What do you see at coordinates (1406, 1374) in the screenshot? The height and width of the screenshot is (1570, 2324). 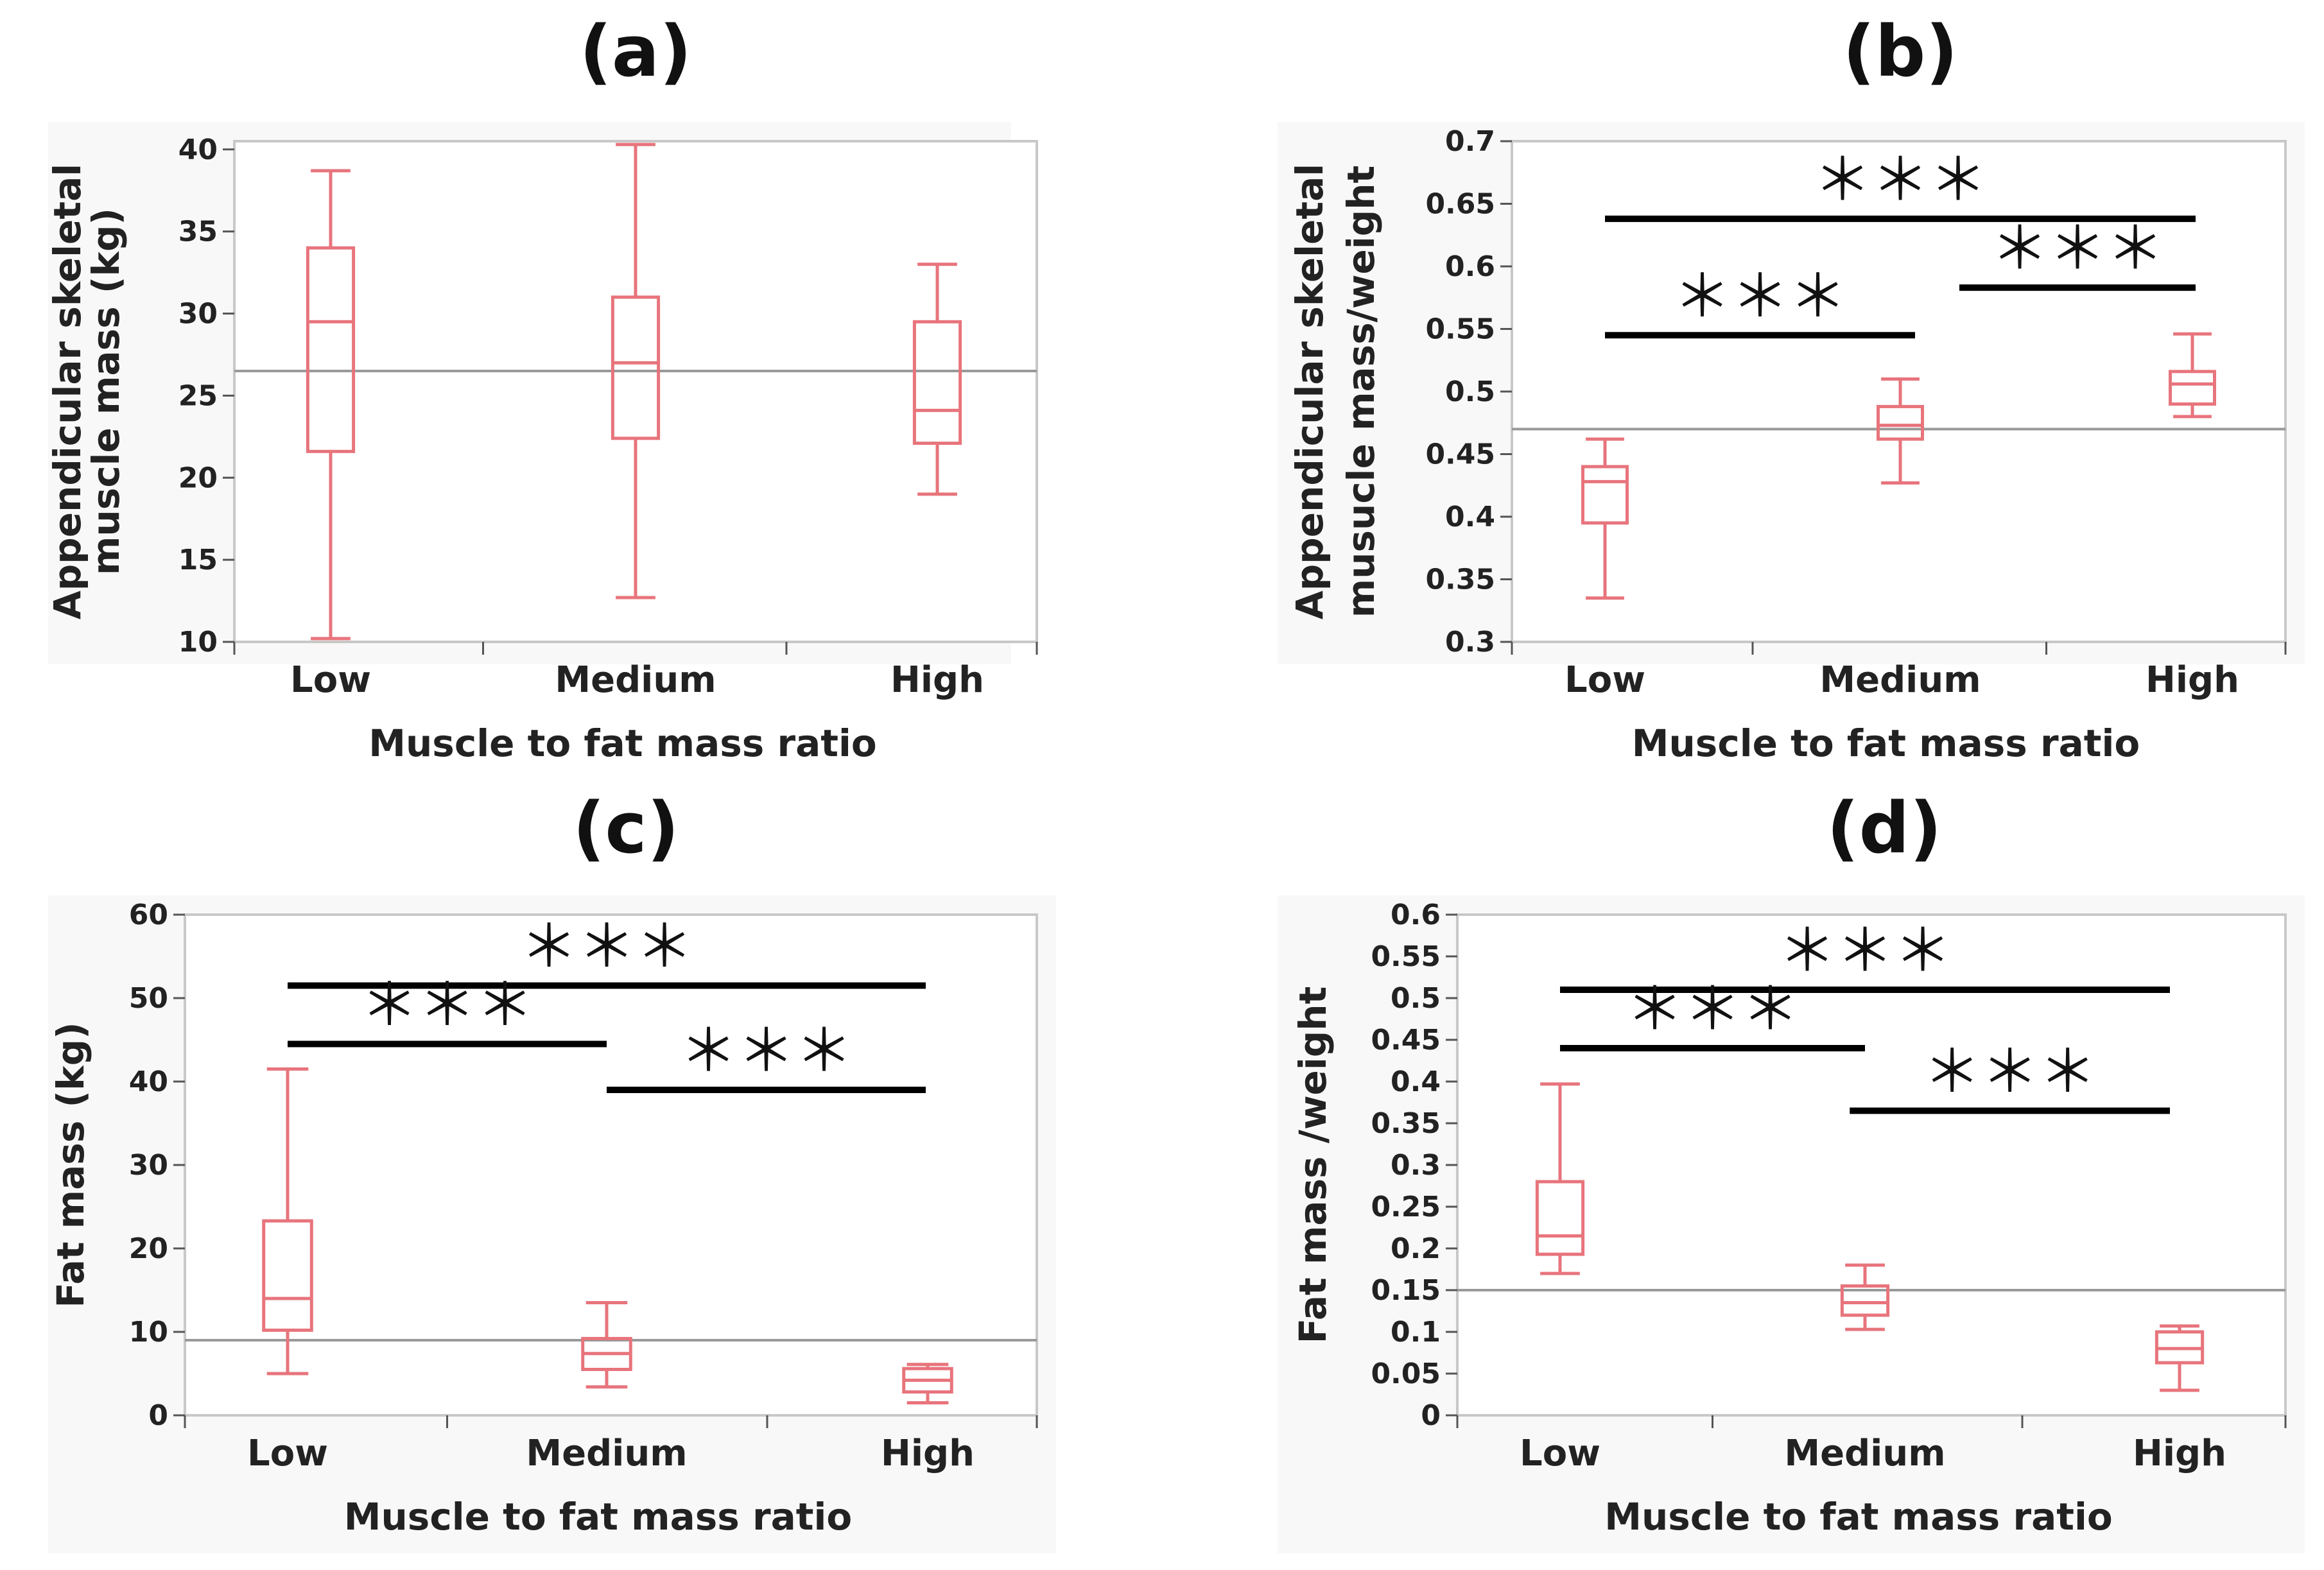 I see `y-tick-label: 0.05` at bounding box center [1406, 1374].